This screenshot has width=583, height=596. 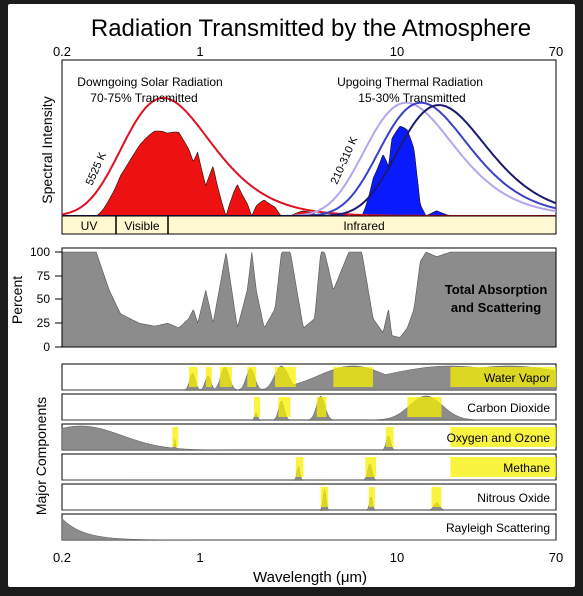 I want to click on component-label: Carbon Dioxide, so click(x=508, y=408).